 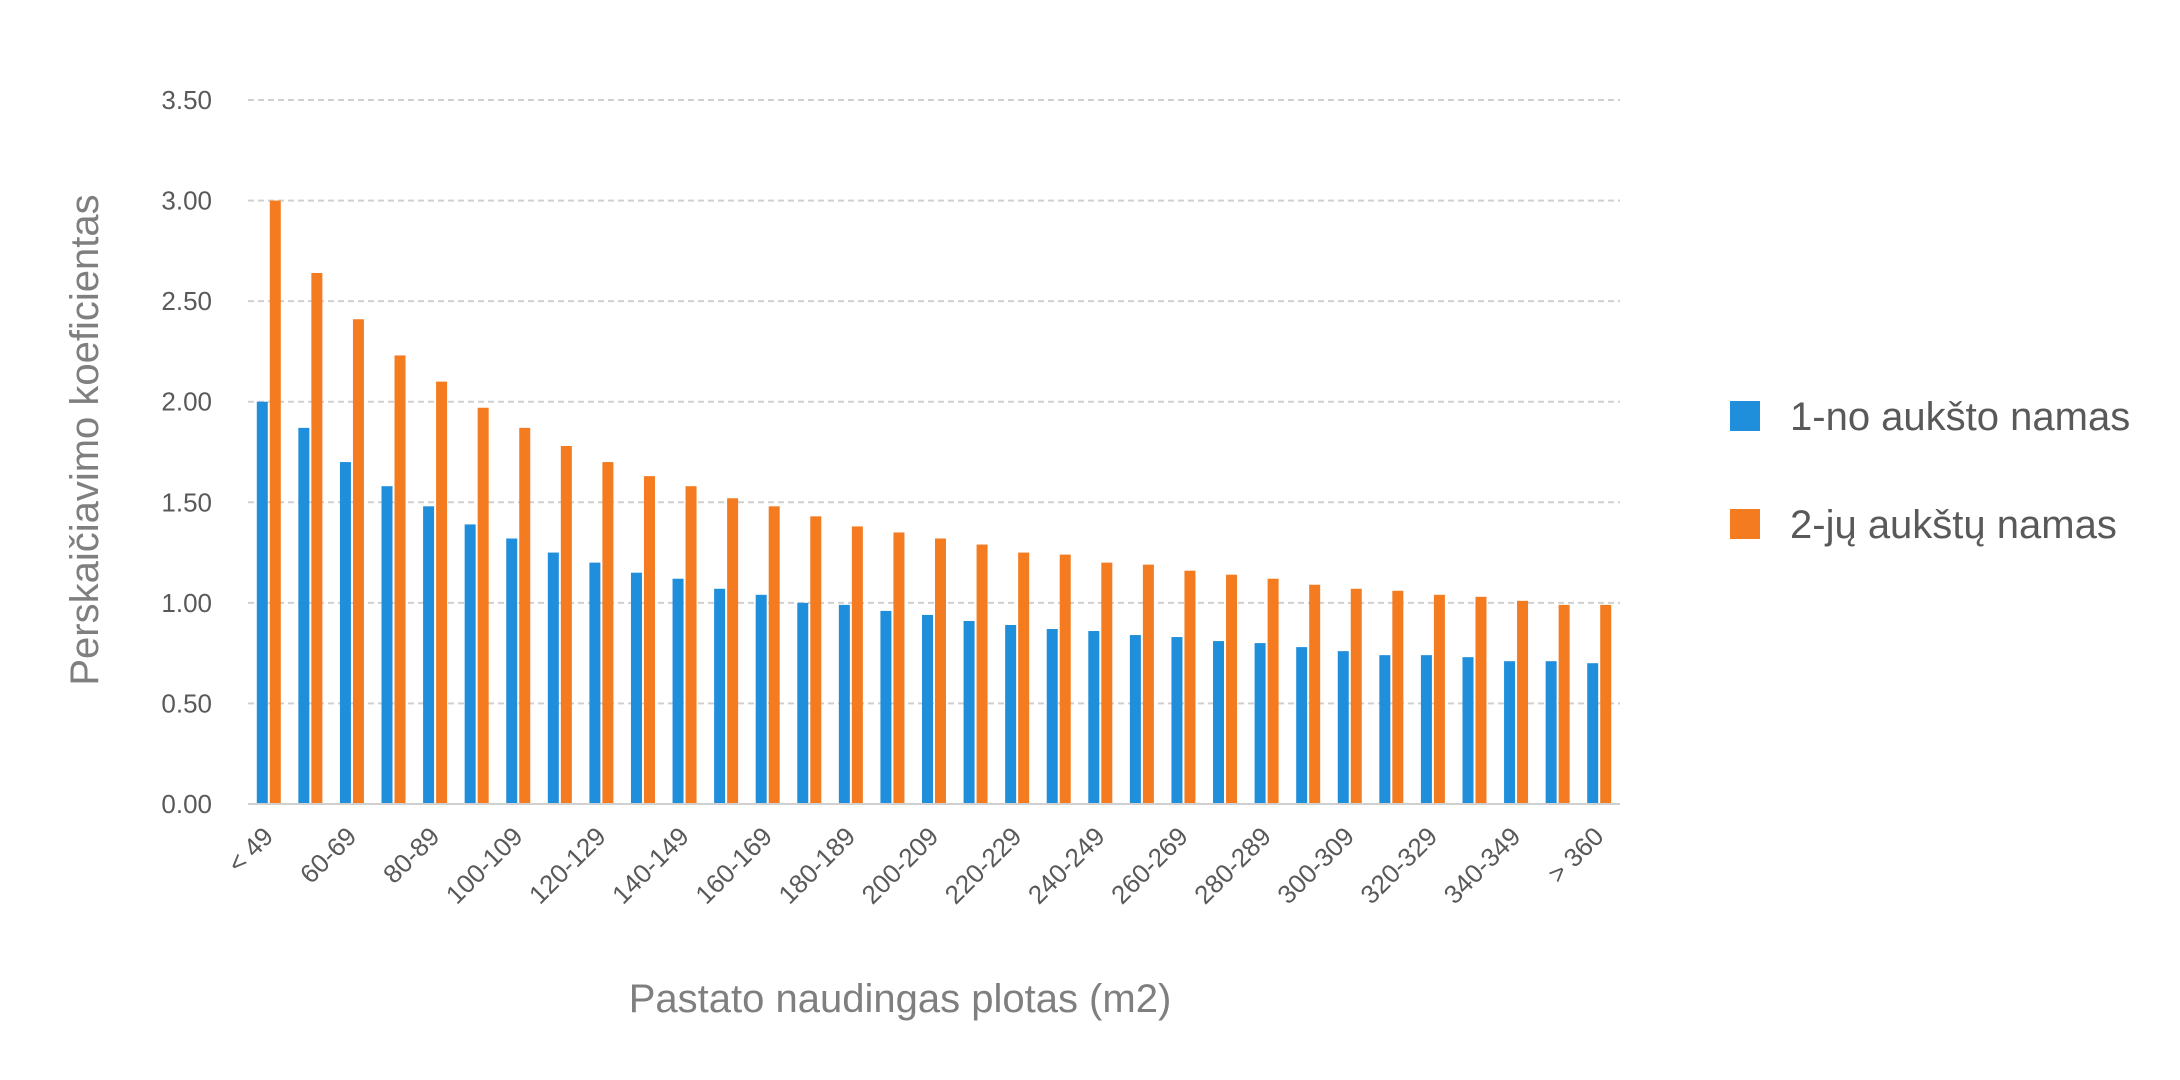 I want to click on x-tick-label: 160-169, so click(x=733, y=865).